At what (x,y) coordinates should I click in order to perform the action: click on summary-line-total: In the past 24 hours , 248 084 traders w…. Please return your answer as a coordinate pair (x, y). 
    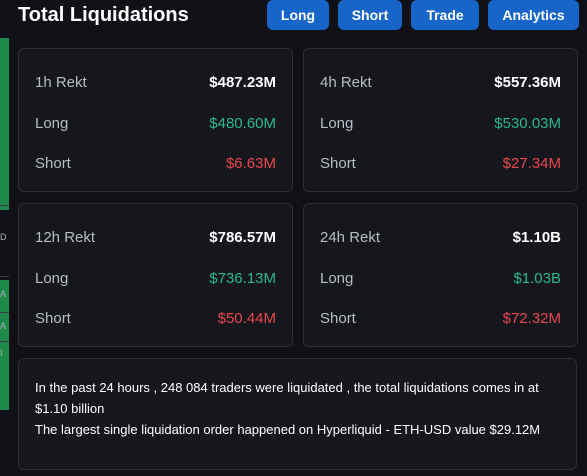
    Looking at the image, I should click on (287, 398).